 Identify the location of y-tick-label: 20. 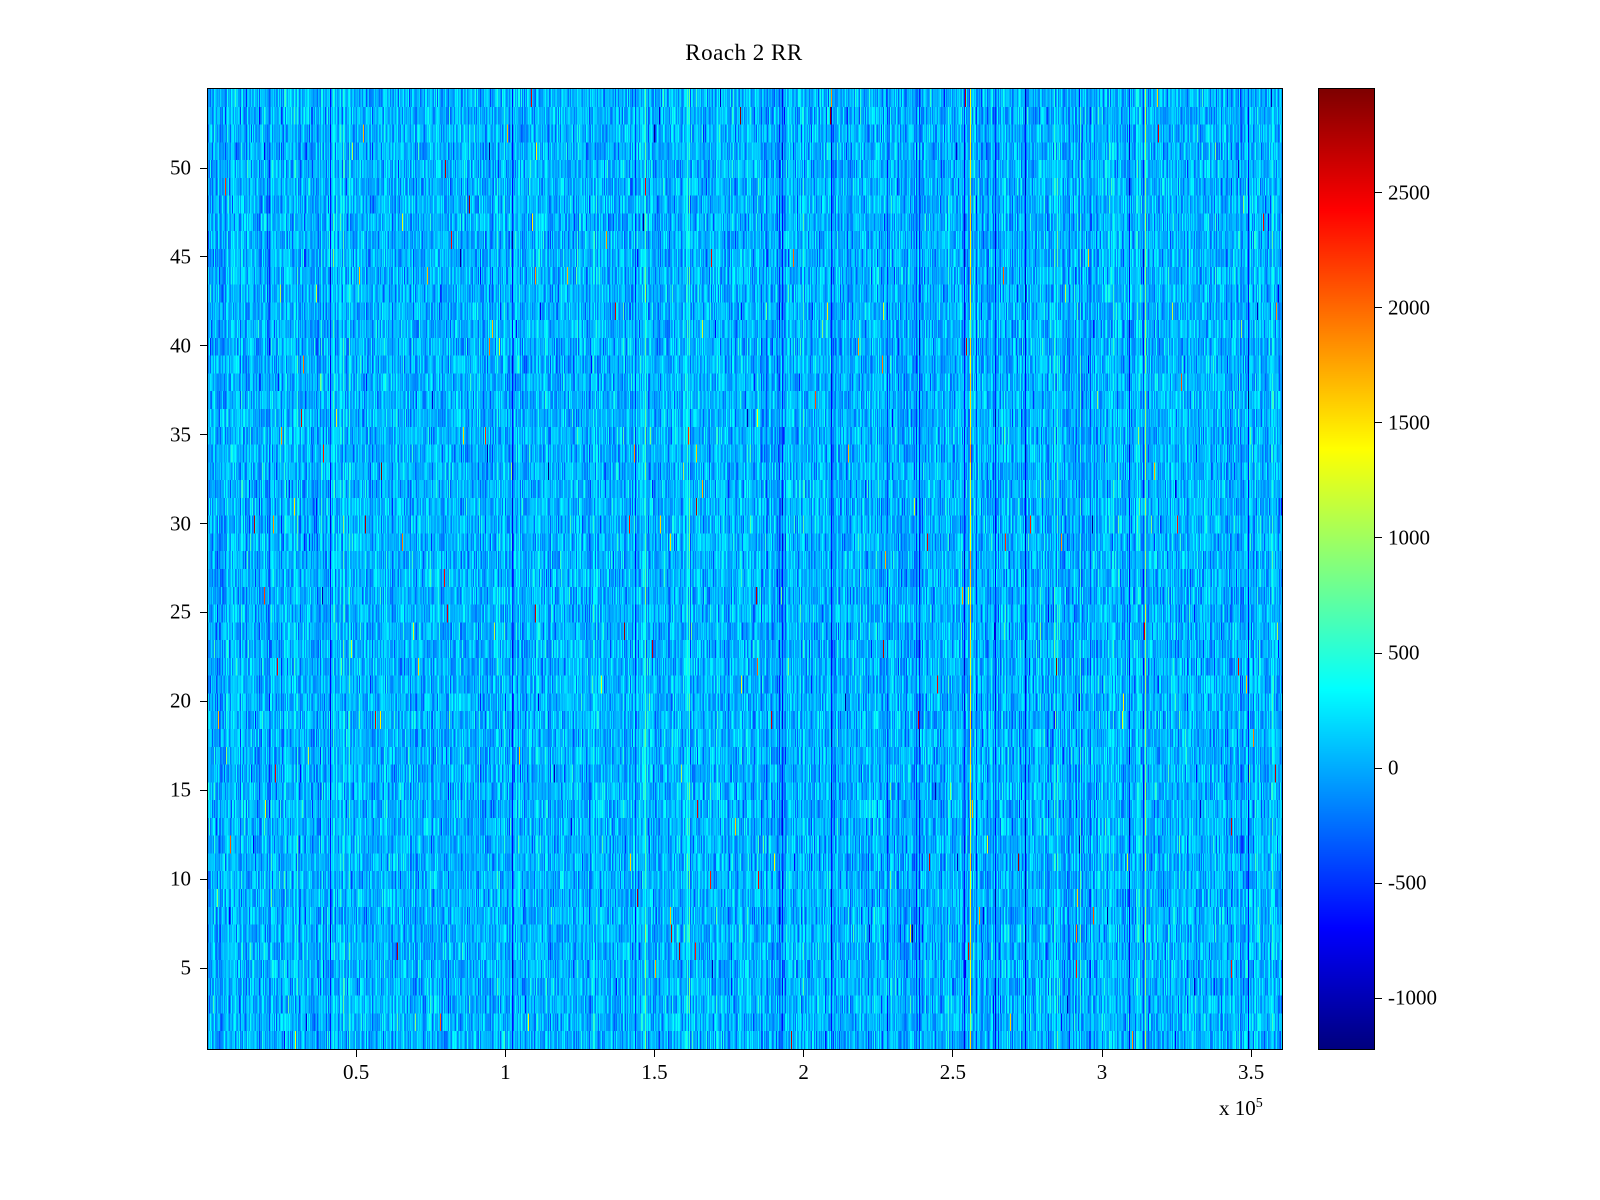
(180, 700).